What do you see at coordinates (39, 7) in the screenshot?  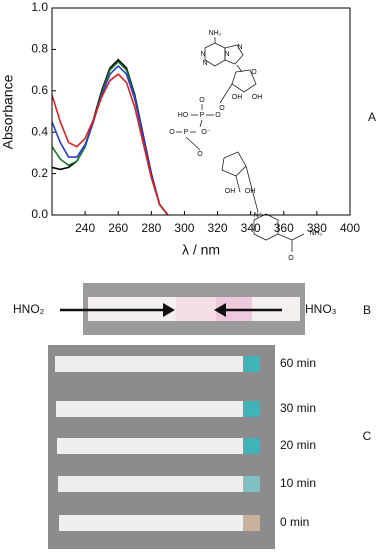 I see `y-tick-label: 1.0` at bounding box center [39, 7].